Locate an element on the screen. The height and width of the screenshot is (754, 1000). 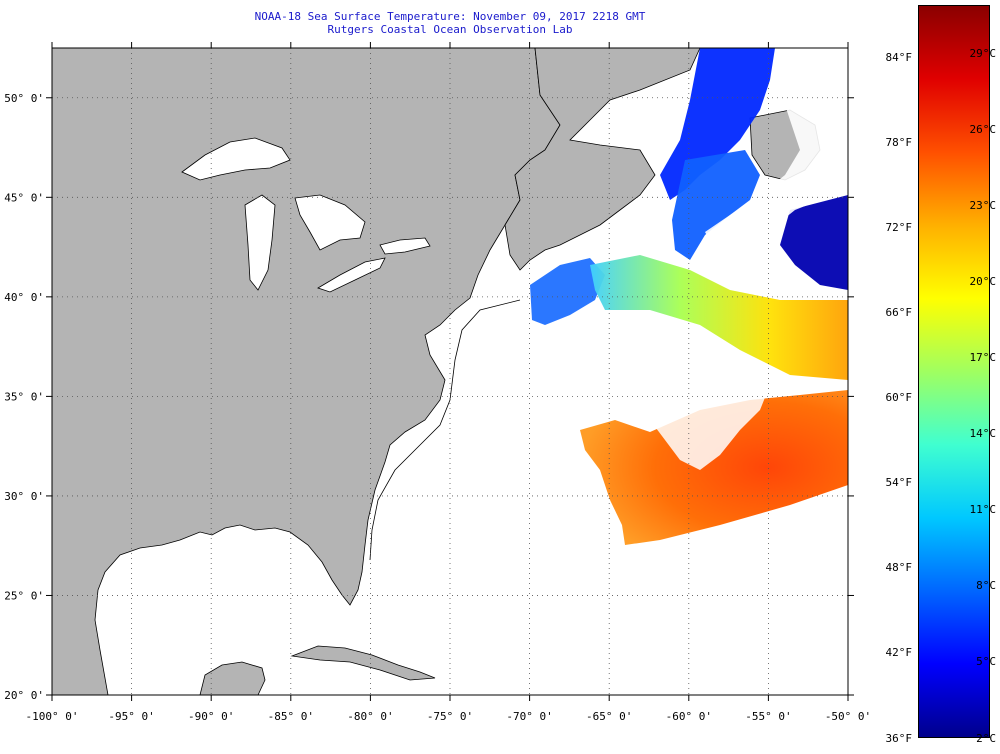
fahrenheit-label: 60°F is located at coordinates (899, 397).